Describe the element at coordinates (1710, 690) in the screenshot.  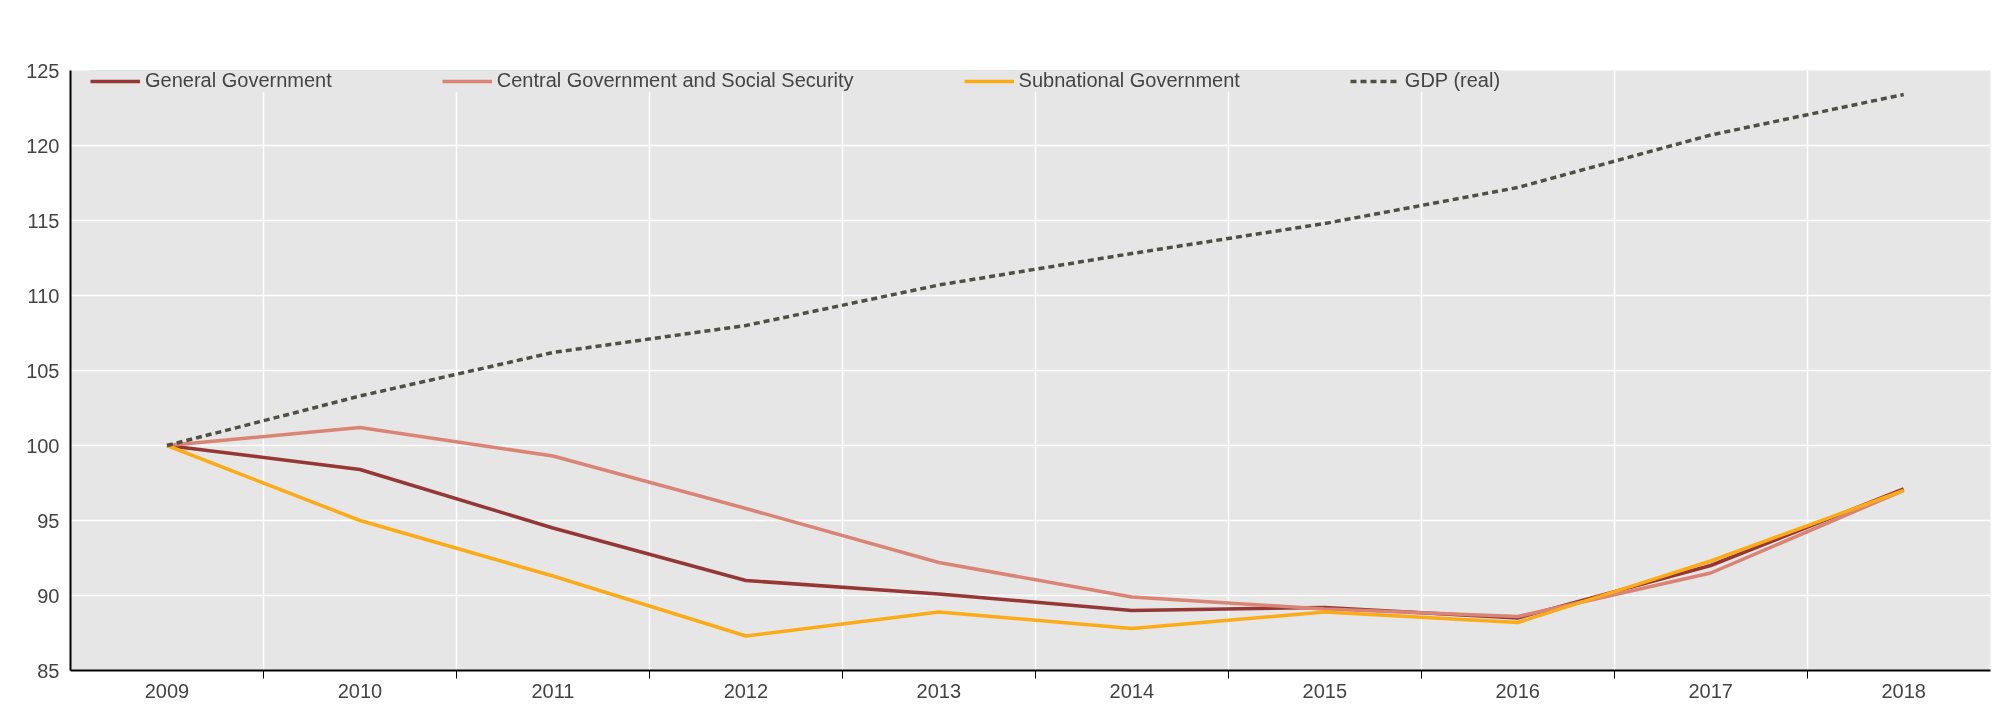
I see `x-tick-label: 2017` at that location.